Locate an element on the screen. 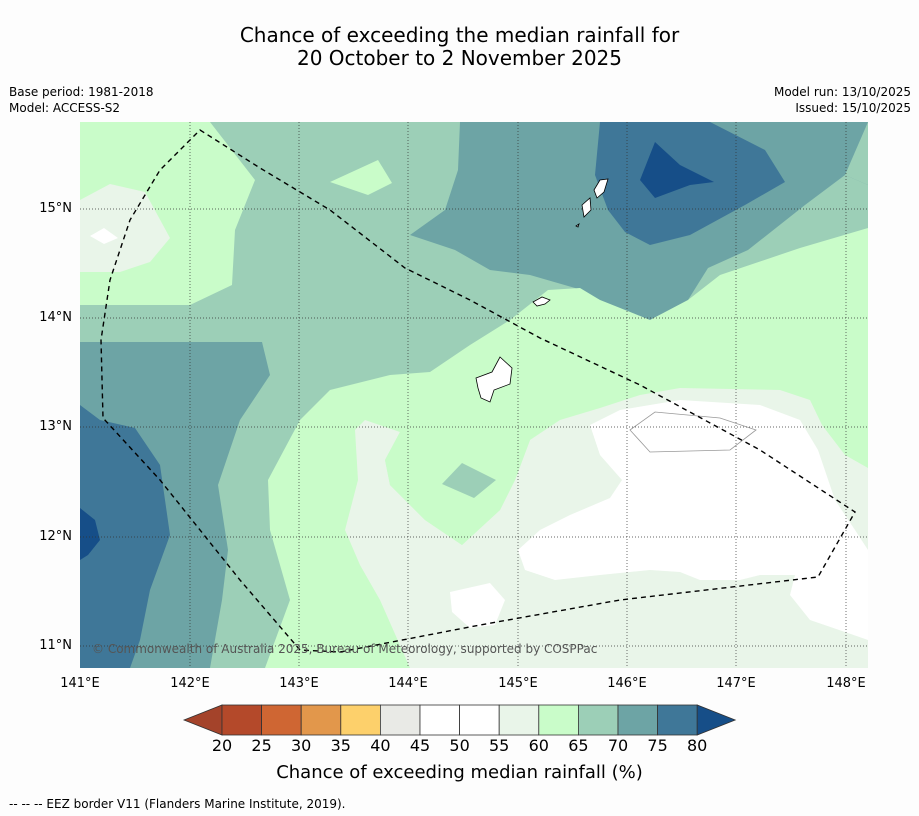 The image size is (919, 816). contour-80-plus-southwest is located at coordinates (90, 534).